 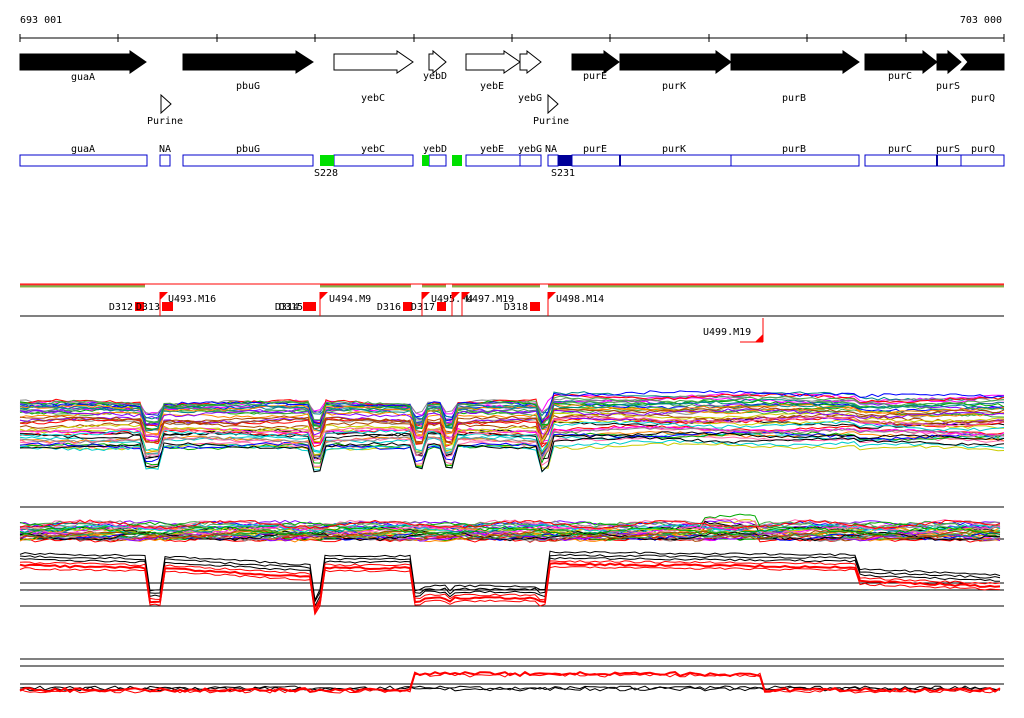 I want to click on feature-D314: D314, so click(x=295, y=307).